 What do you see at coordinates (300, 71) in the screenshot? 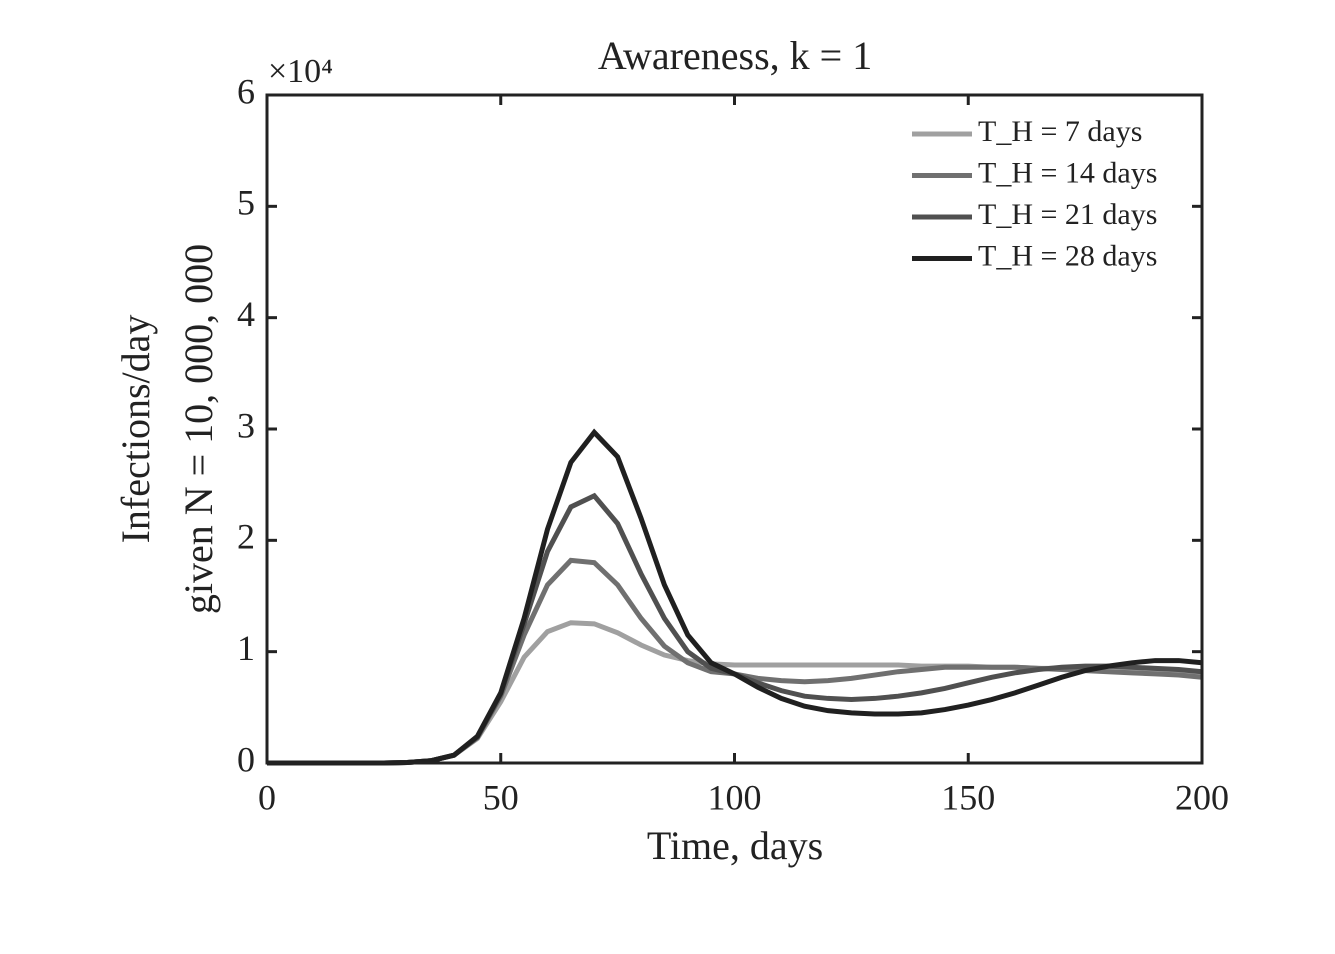
I see `y-multiplier: ×10⁴` at bounding box center [300, 71].